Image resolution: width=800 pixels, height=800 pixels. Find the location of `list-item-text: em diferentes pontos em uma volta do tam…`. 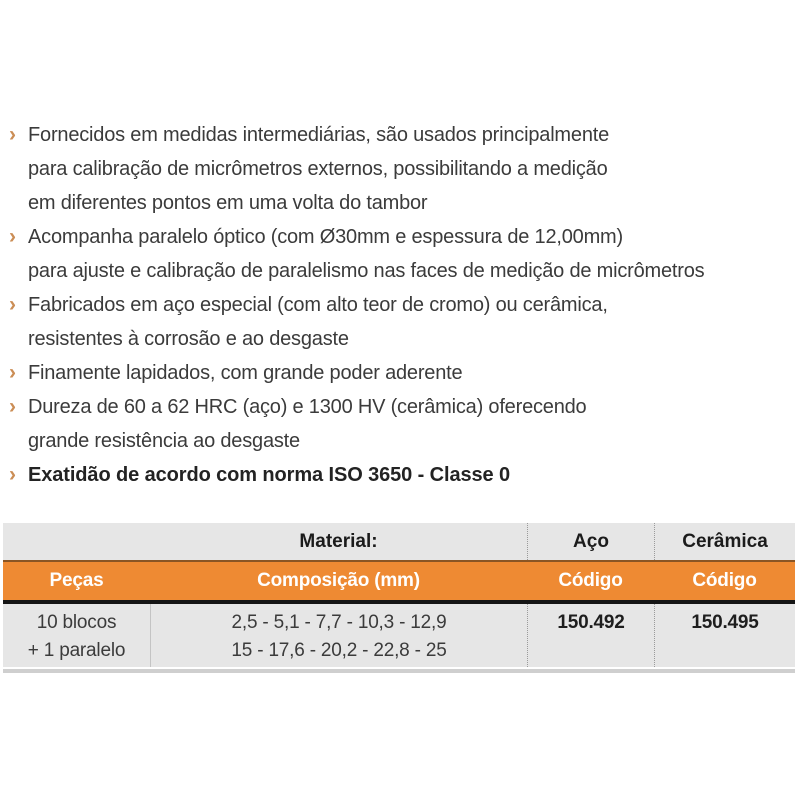

list-item-text: em diferentes pontos em uma volta do tam… is located at coordinates (228, 203).